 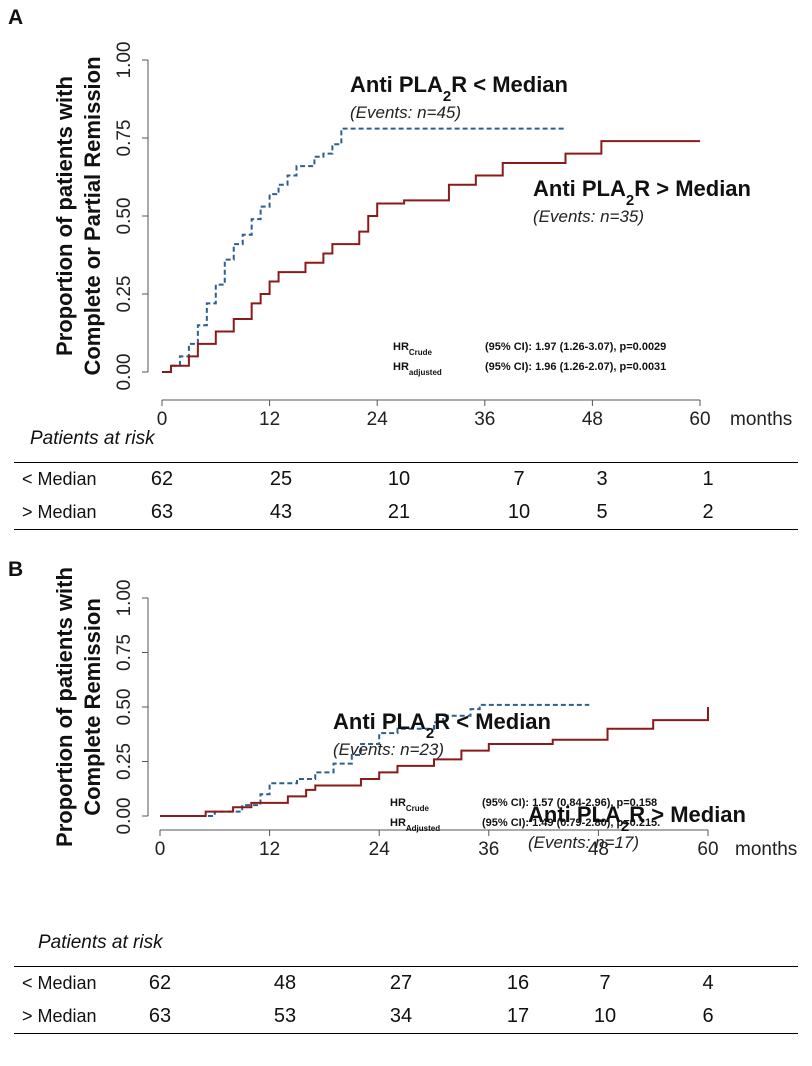 What do you see at coordinates (401, 1016) in the screenshot?
I see `risk-count-cell: 34` at bounding box center [401, 1016].